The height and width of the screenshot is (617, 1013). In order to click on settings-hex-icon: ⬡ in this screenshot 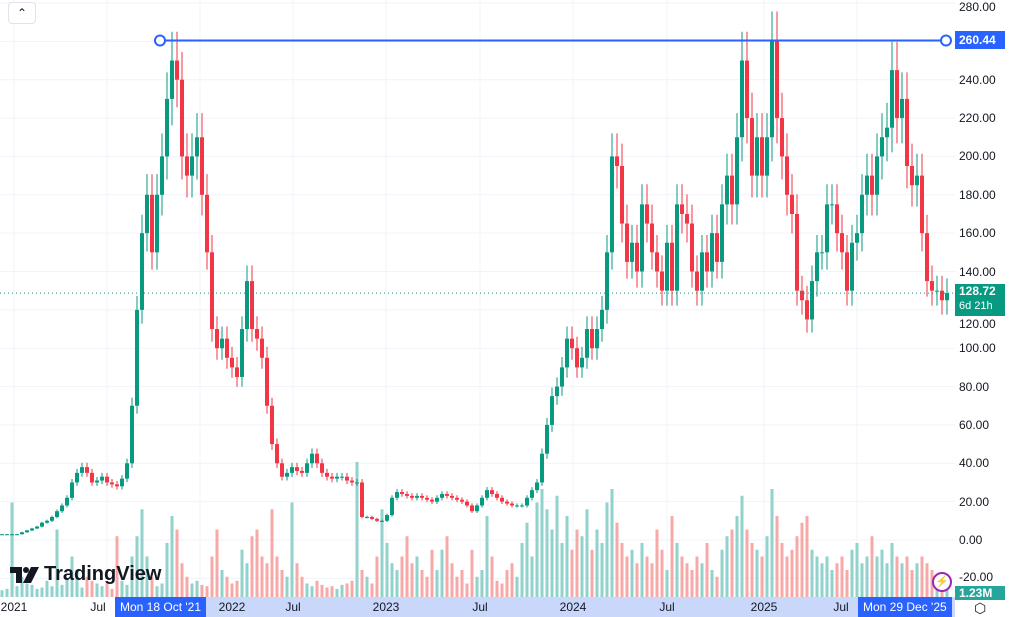, I will do `click(980, 608)`.